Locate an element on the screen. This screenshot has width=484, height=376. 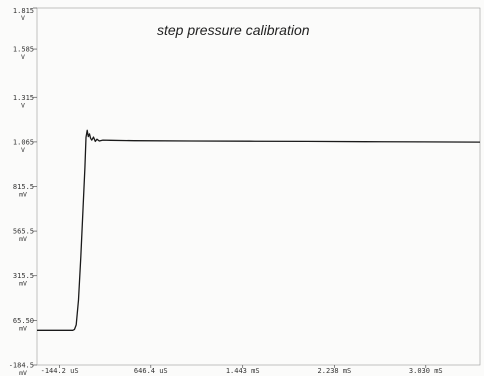
y-tick-label: 1.315 is located at coordinates (23, 98).